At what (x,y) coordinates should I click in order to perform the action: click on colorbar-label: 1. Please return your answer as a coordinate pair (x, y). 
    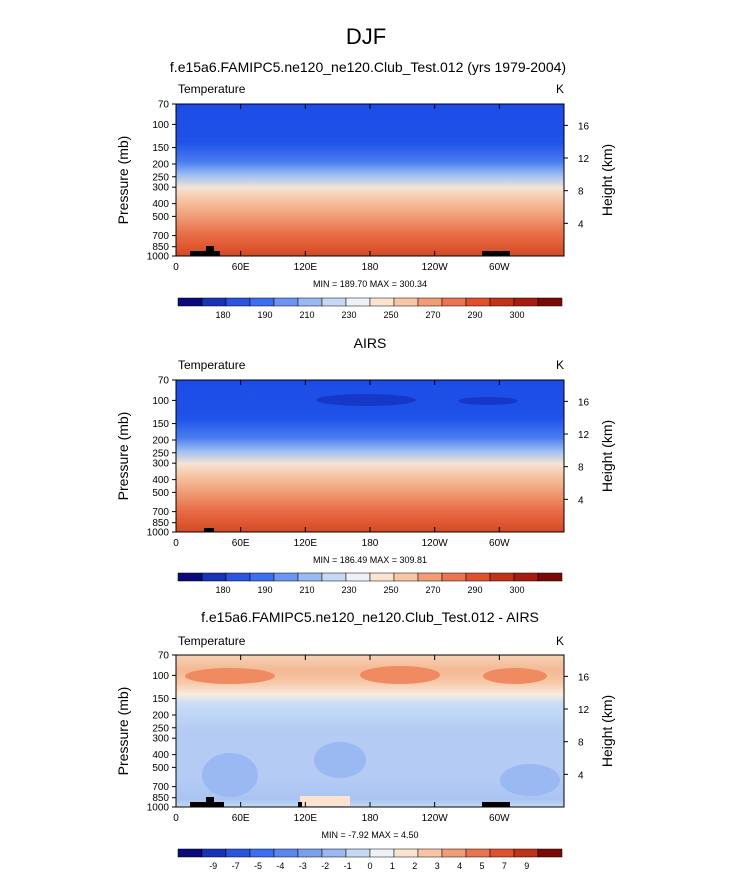
    Looking at the image, I should click on (392, 866).